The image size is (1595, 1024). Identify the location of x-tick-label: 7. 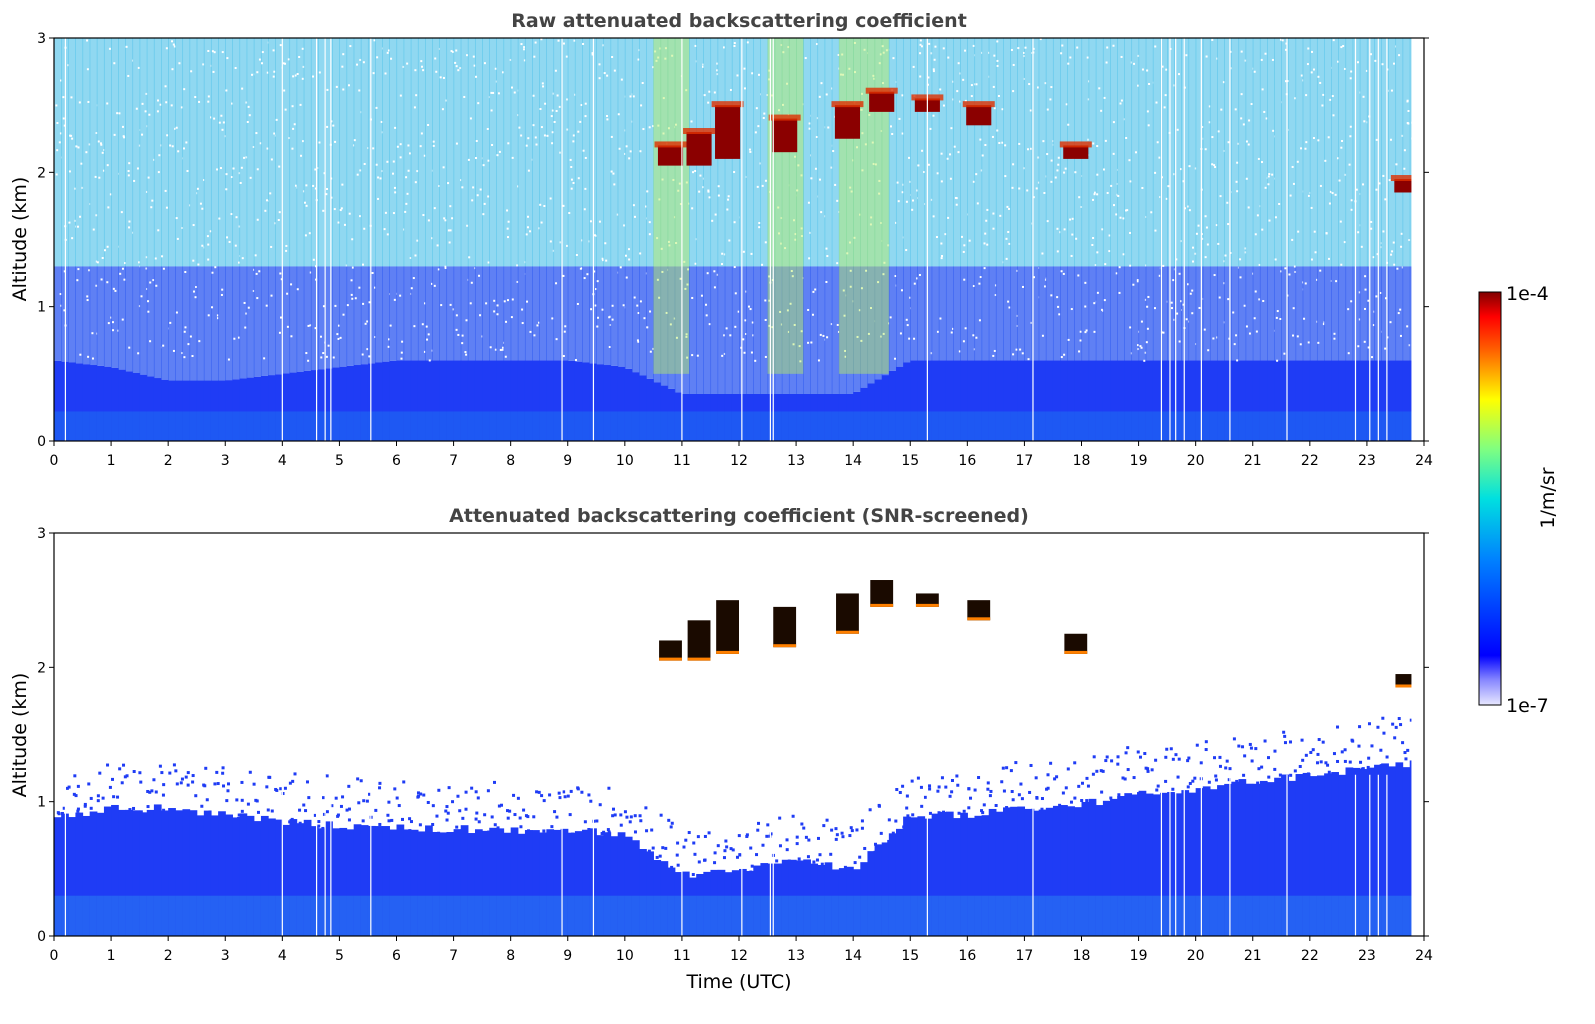
(453, 956).